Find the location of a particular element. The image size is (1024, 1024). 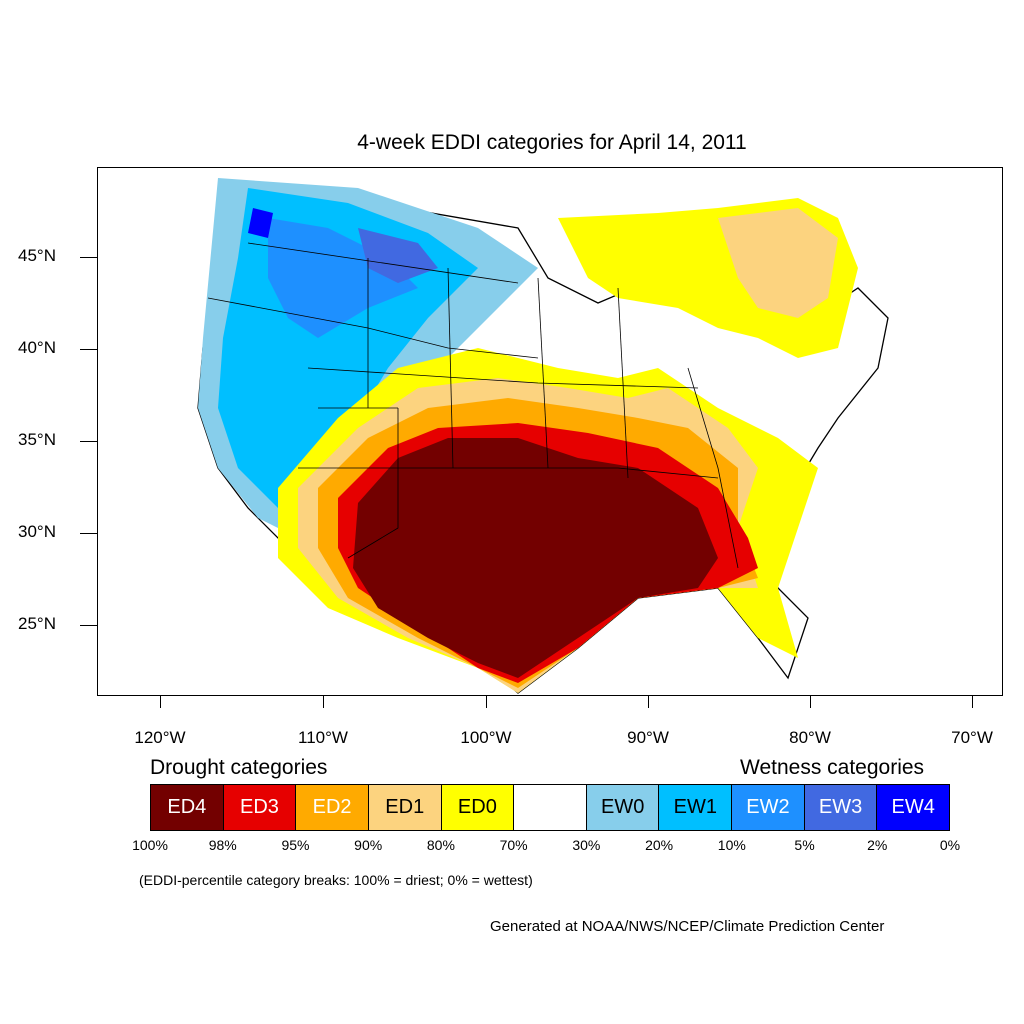

legend-box-ed0: ED0 is located at coordinates (478, 807).